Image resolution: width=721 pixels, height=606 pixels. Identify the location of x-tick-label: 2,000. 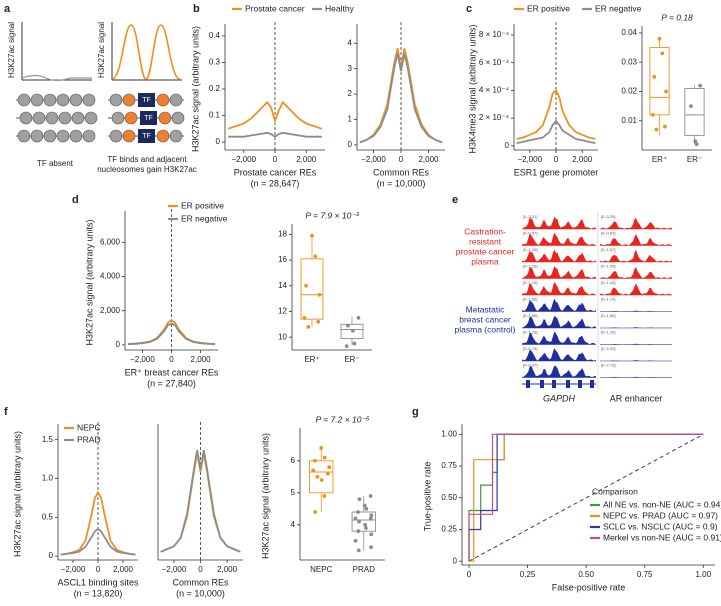
(201, 359).